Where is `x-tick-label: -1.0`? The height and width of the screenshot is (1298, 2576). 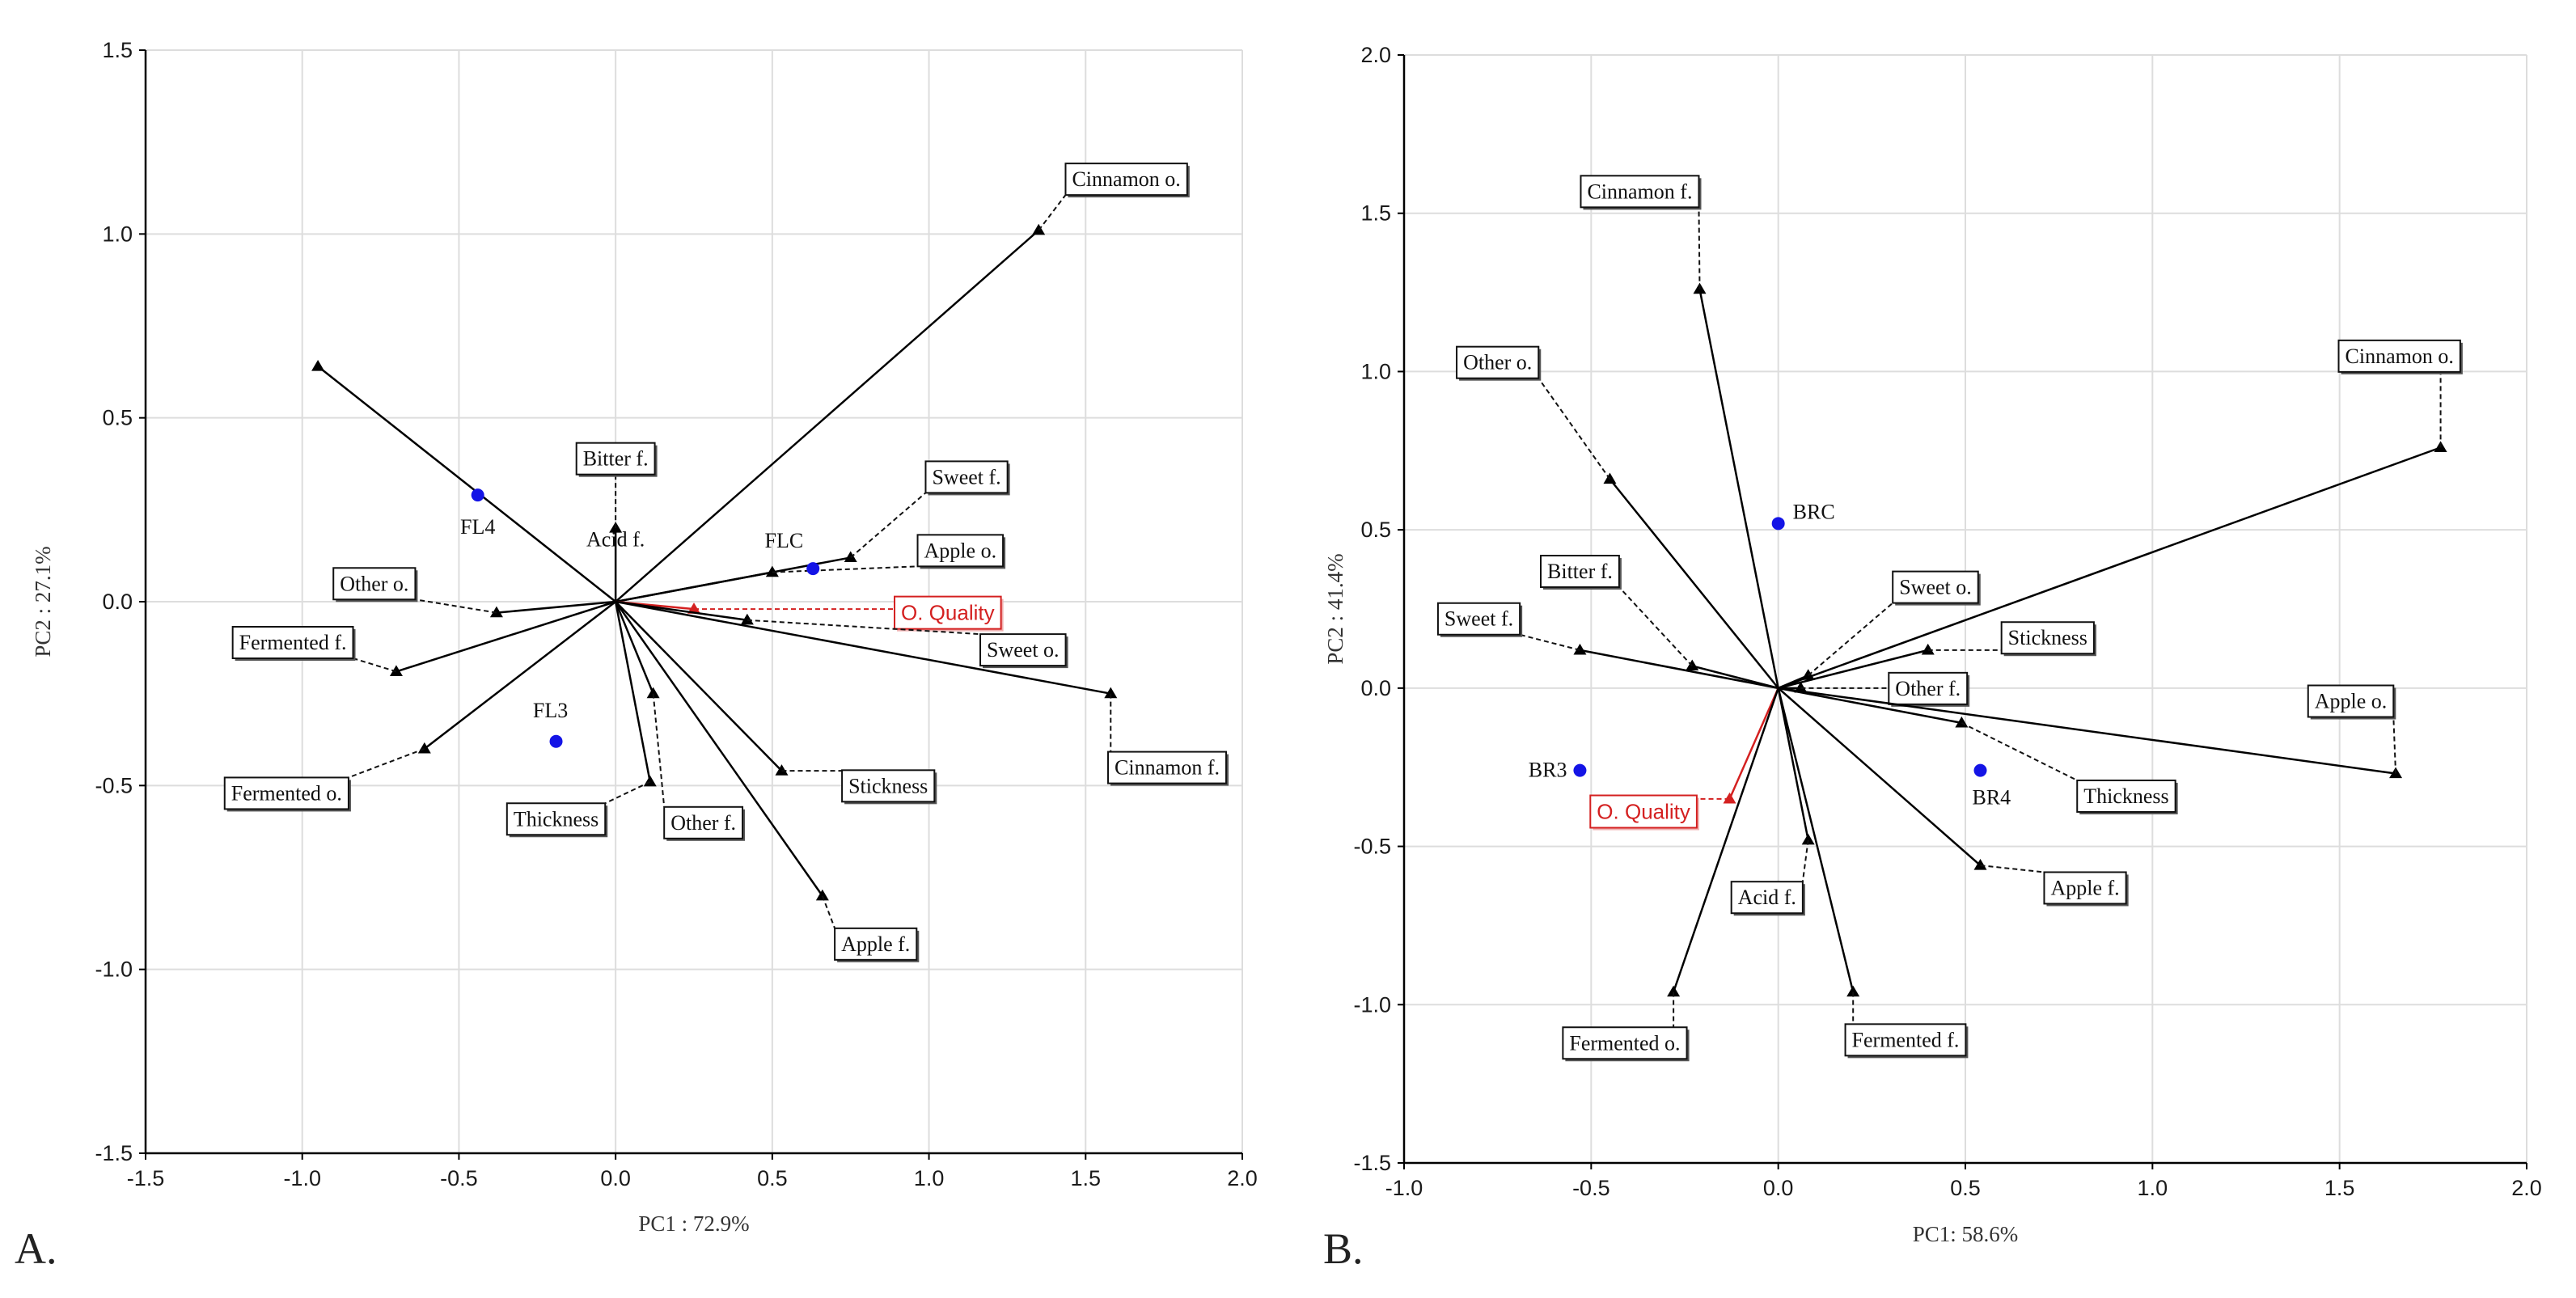
x-tick-label: -1.0 is located at coordinates (302, 1178).